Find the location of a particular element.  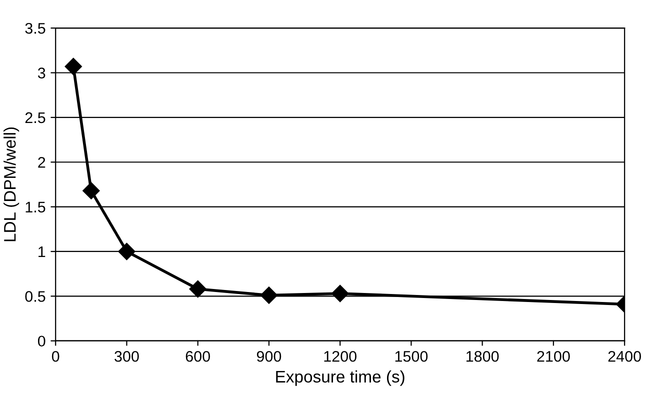

x-tick-label: 0 is located at coordinates (56, 356).